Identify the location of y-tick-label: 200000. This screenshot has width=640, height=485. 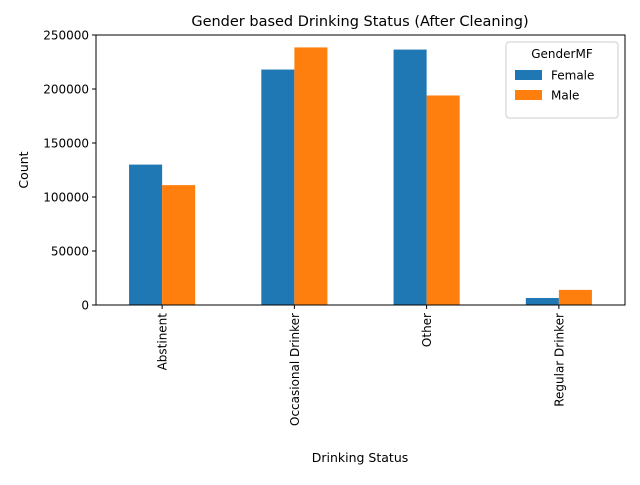
(66, 90).